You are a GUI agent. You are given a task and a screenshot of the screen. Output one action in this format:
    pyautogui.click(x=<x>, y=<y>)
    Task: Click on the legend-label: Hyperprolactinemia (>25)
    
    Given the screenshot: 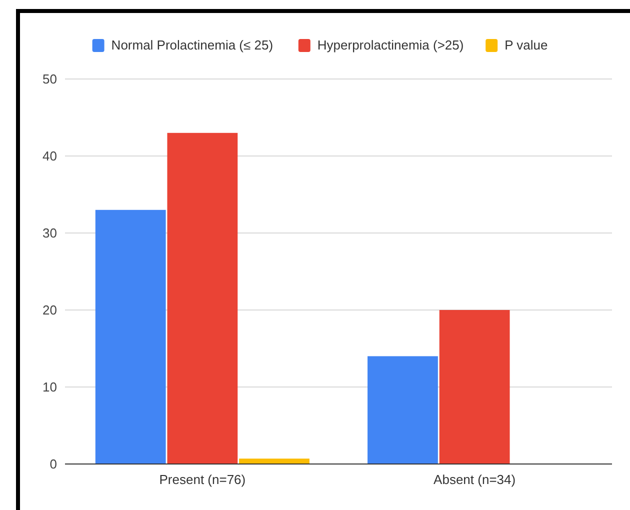 What is the action you would take?
    pyautogui.click(x=390, y=45)
    